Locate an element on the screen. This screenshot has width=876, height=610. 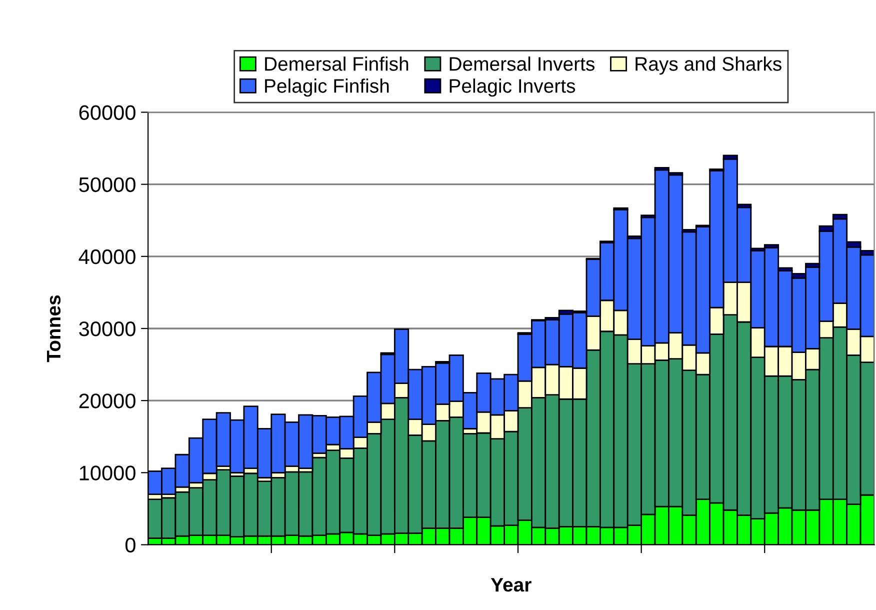
legend-label: Rays and Sharks is located at coordinates (709, 65).